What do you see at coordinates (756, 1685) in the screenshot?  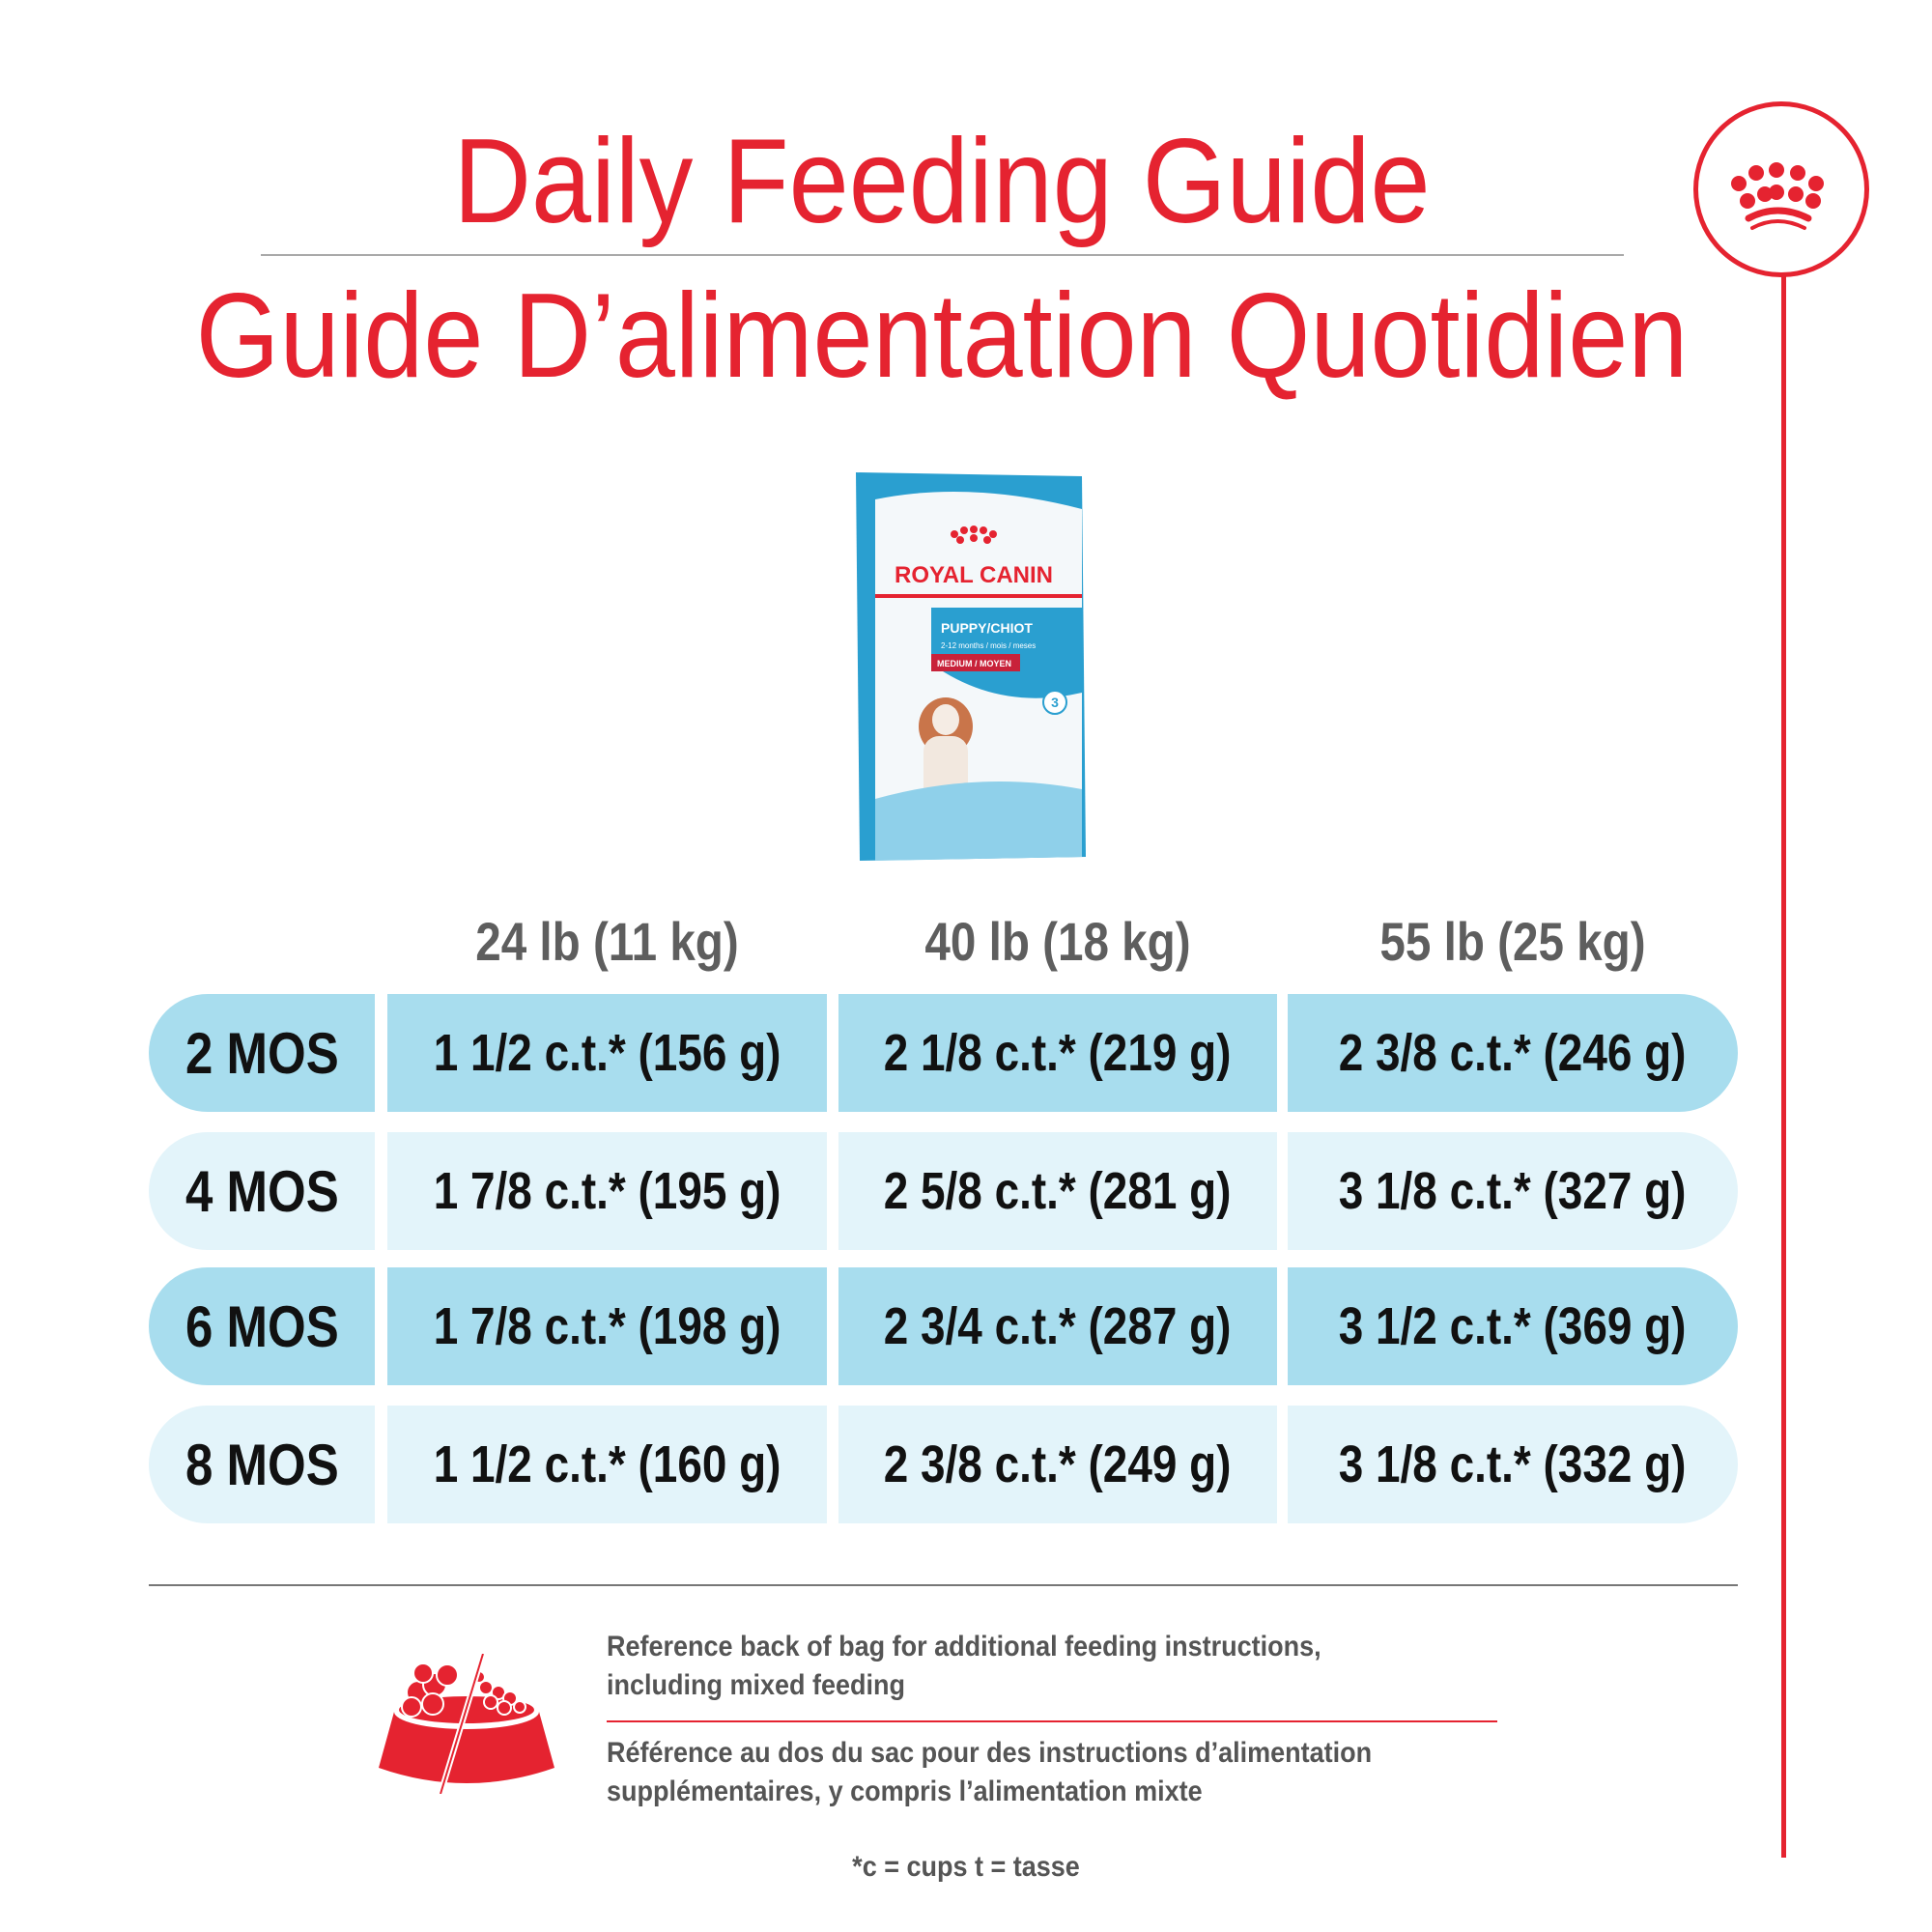 I see `note-english-line2: including mixed feeding` at bounding box center [756, 1685].